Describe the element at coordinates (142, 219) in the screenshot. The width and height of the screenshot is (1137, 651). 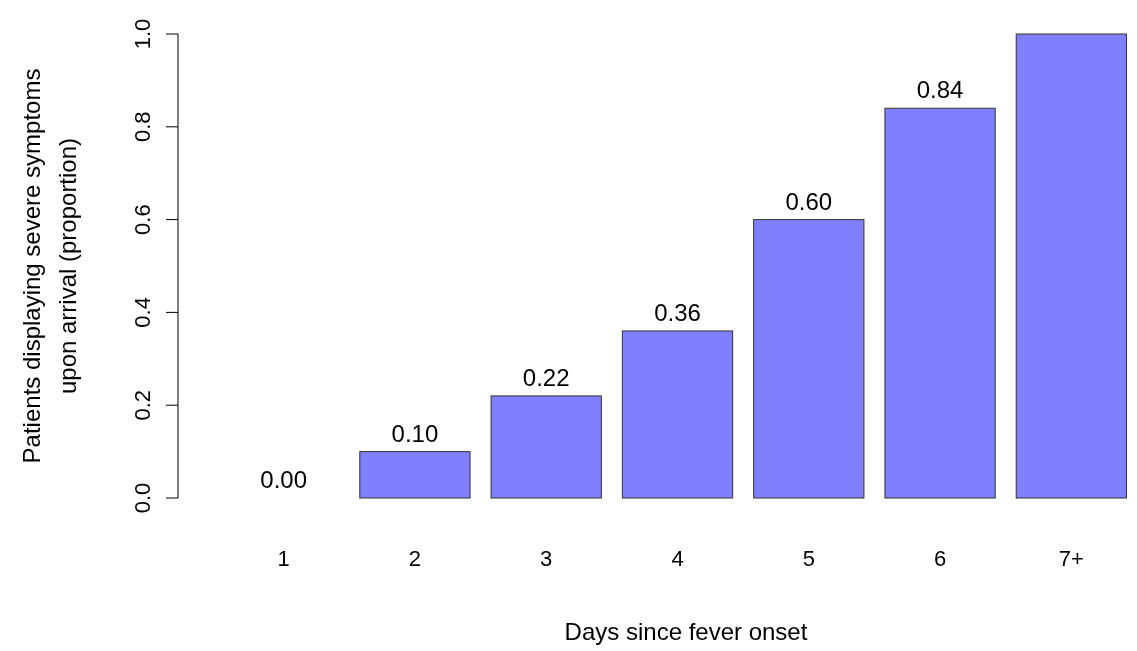
I see `y-tick-label: 0.6` at that location.